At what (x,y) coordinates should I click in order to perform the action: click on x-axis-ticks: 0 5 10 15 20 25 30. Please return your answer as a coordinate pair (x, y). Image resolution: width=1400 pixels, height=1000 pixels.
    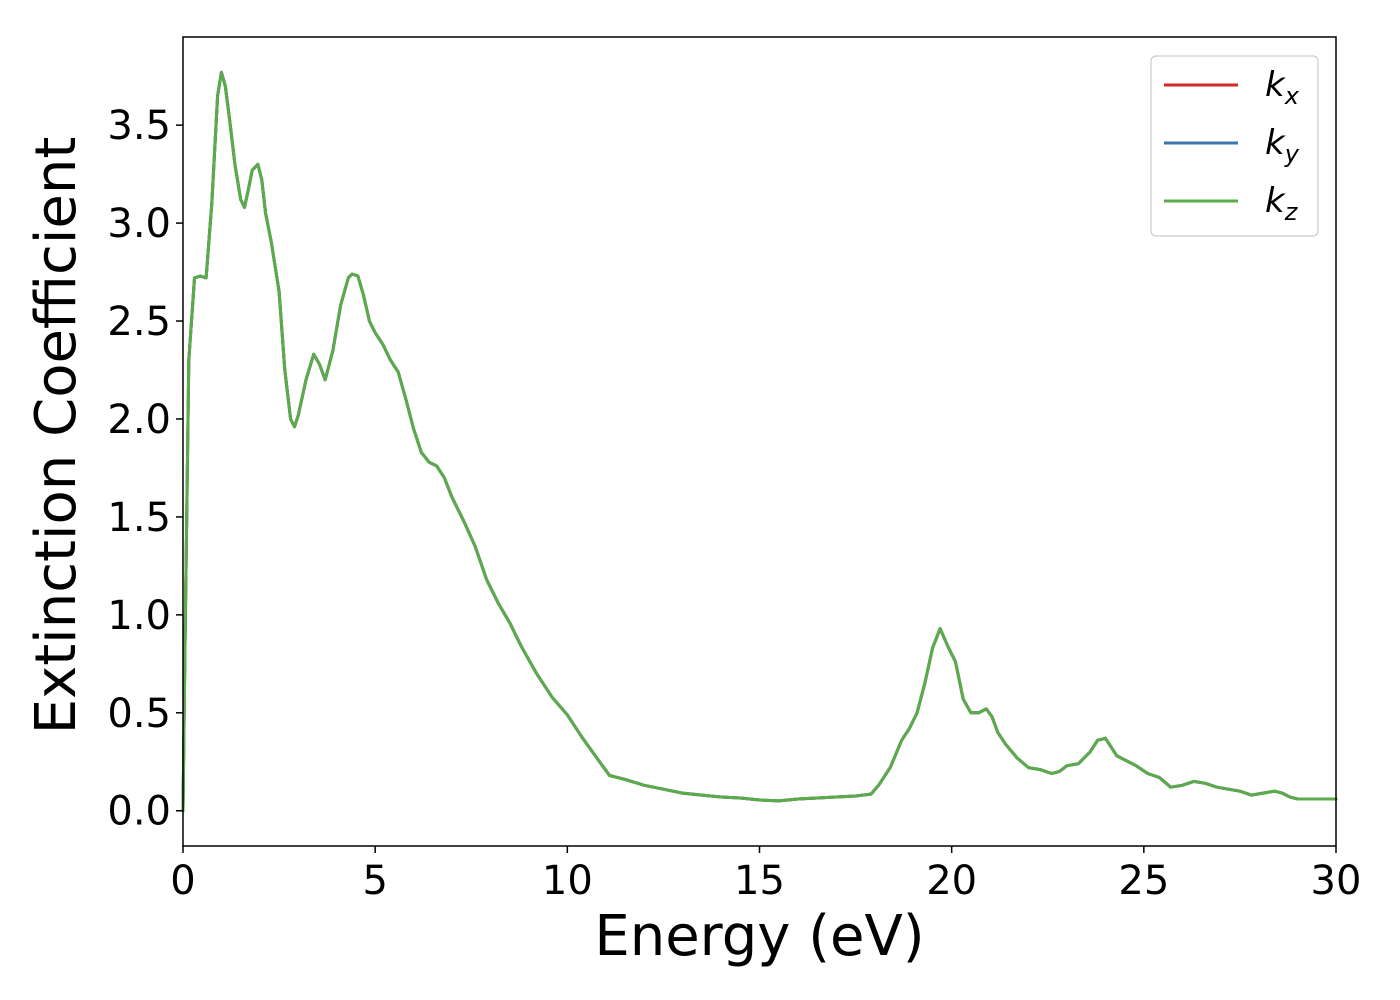
    Looking at the image, I should click on (765, 875).